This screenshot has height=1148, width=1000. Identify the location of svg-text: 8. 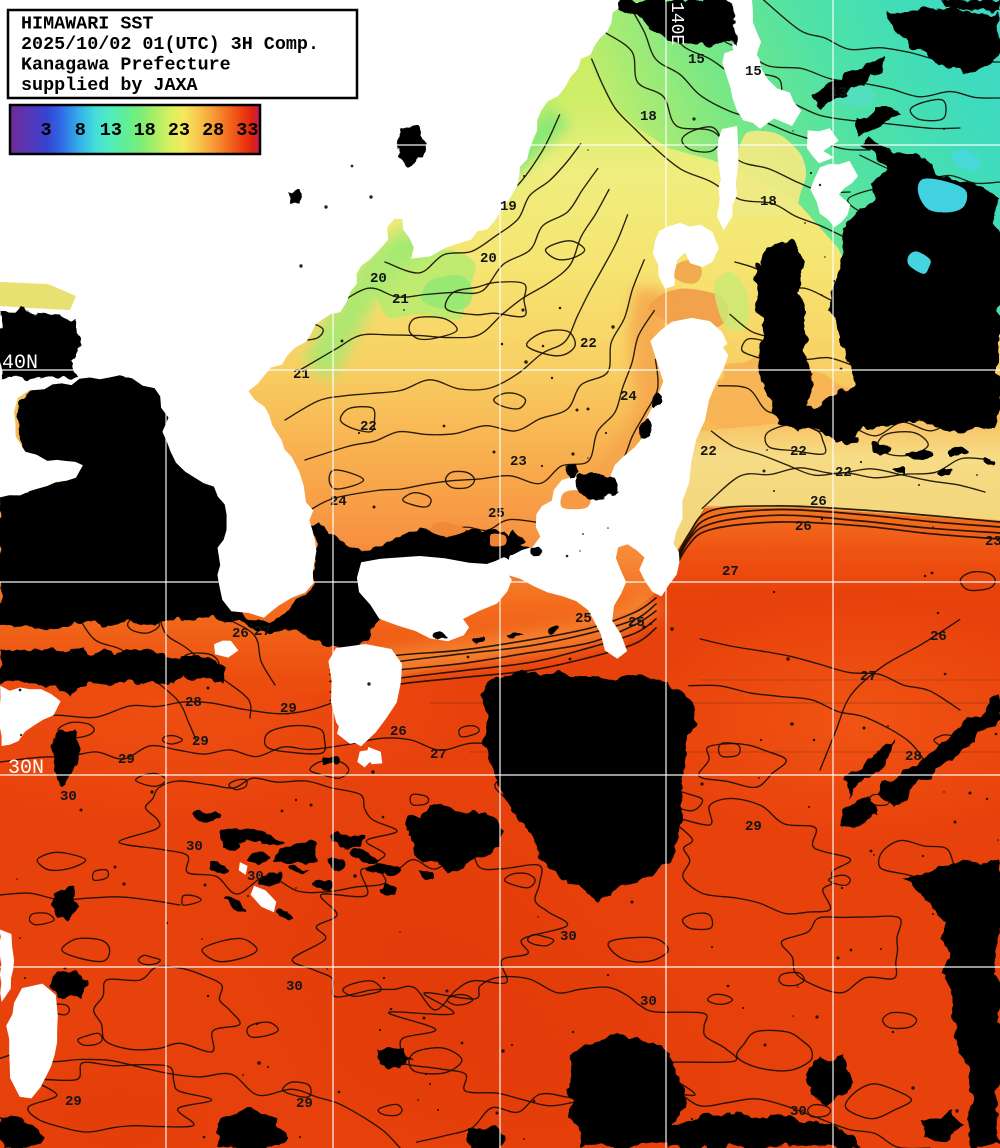
(80, 130).